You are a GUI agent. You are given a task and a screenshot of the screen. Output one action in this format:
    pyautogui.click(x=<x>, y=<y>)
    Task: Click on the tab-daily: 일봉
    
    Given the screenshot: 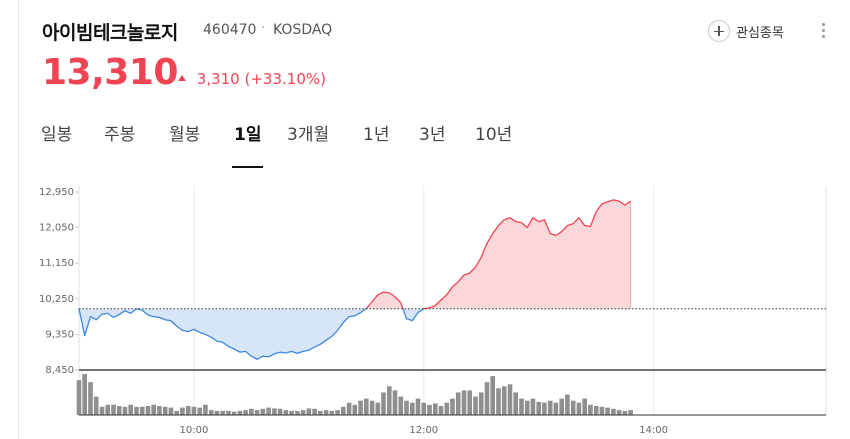 What is the action you would take?
    pyautogui.click(x=57, y=135)
    